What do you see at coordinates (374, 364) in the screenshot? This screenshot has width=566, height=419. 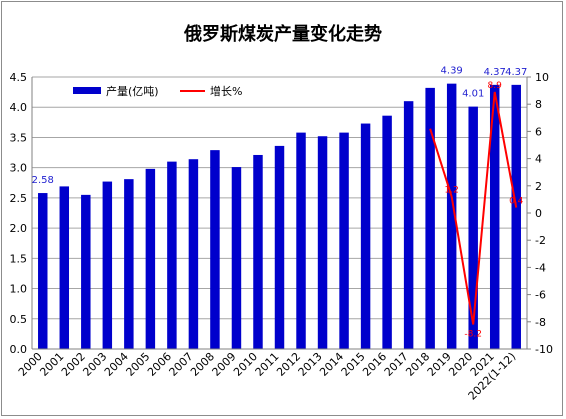 I see `x-tick-label: 2016` at bounding box center [374, 364].